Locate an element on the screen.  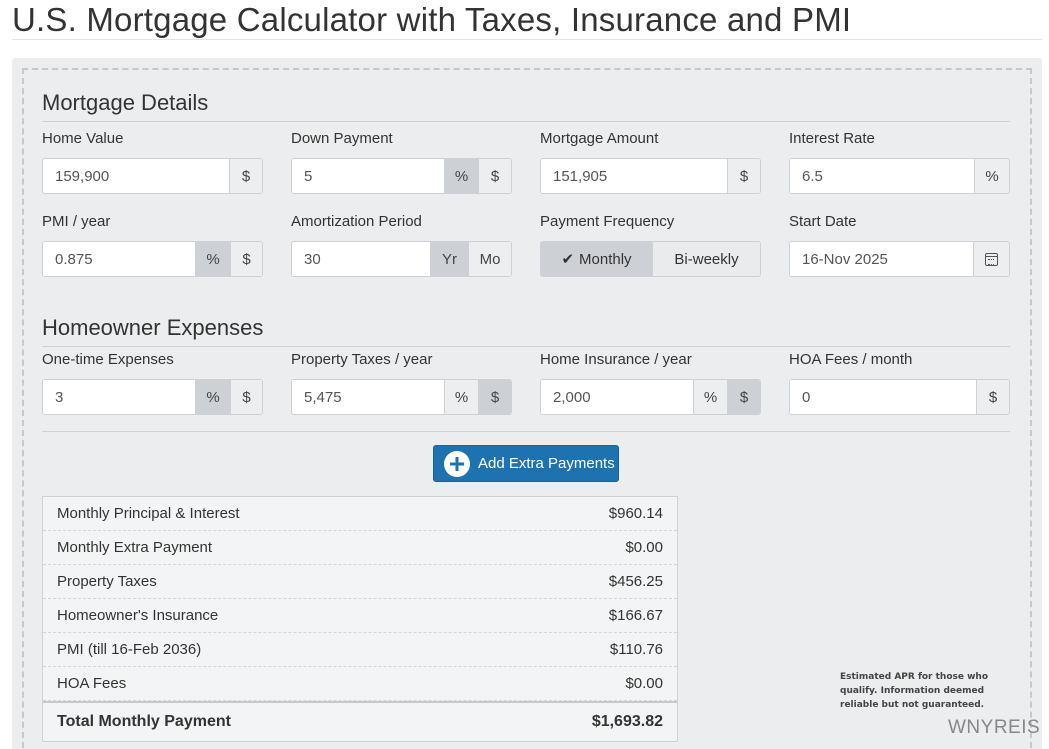
summary-label: Homeowner's Insurance is located at coordinates (137, 615).